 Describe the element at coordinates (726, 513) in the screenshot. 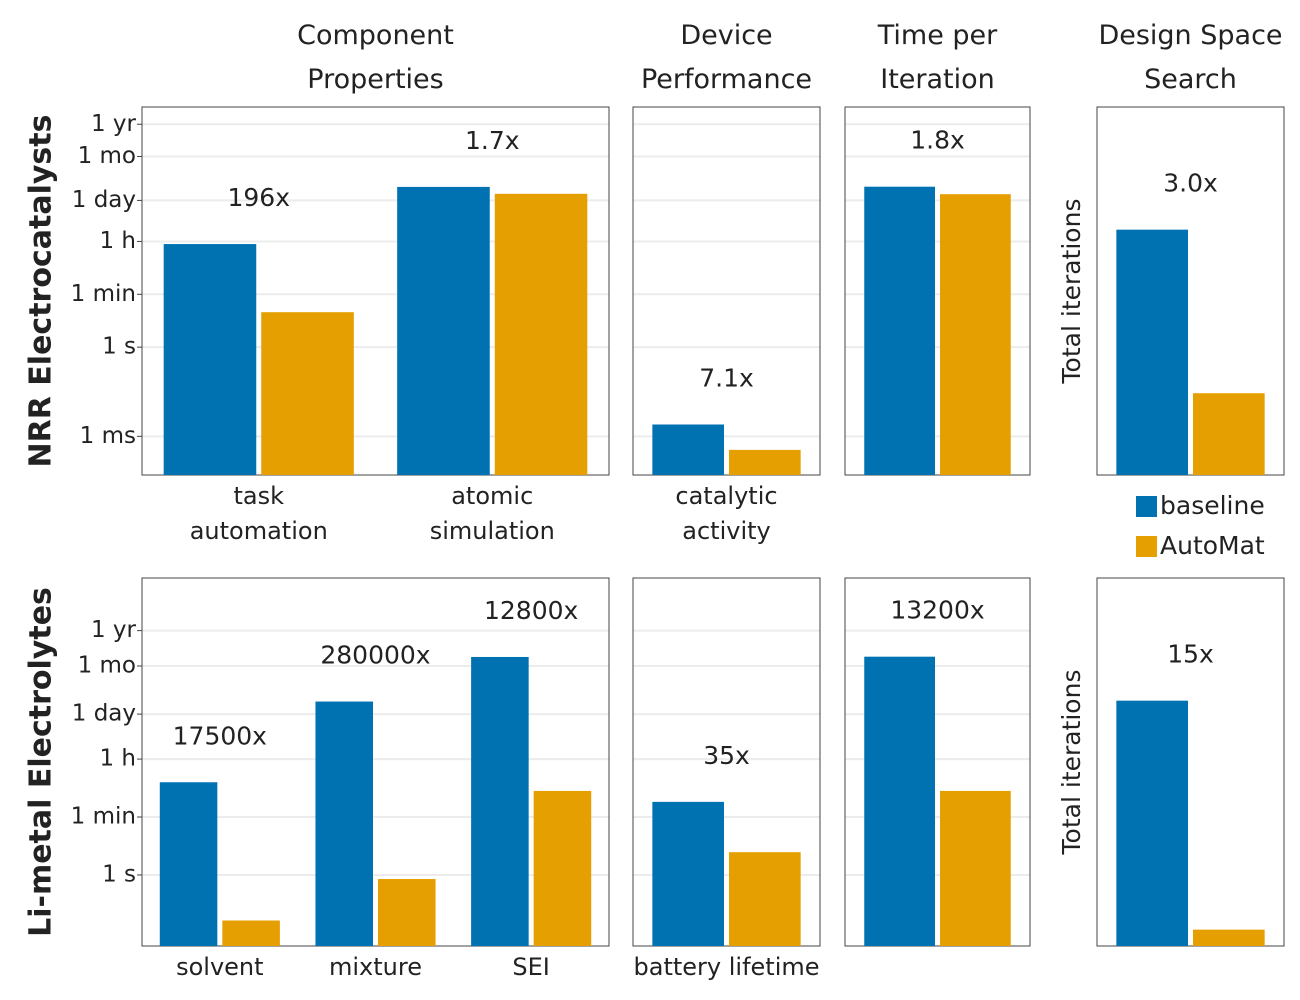

I see `x-tick-label: catalytic activity` at that location.